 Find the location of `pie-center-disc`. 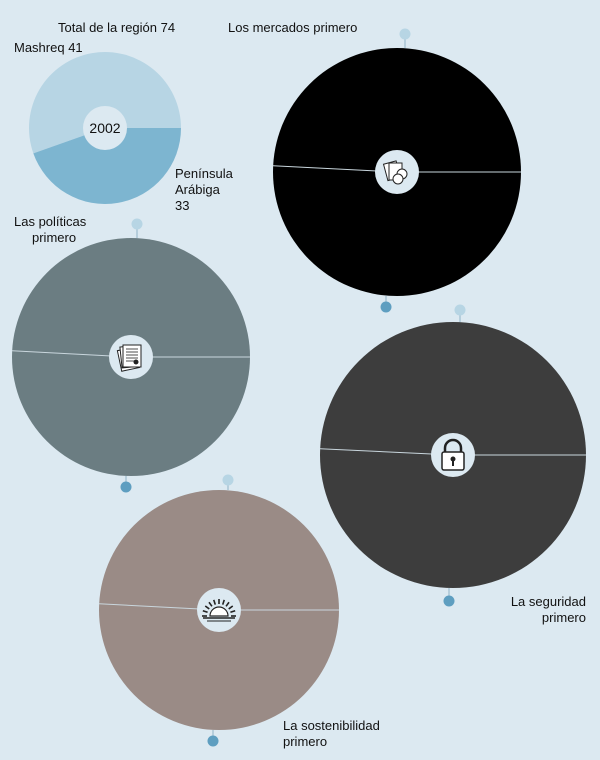

pie-center-disc is located at coordinates (105, 128).